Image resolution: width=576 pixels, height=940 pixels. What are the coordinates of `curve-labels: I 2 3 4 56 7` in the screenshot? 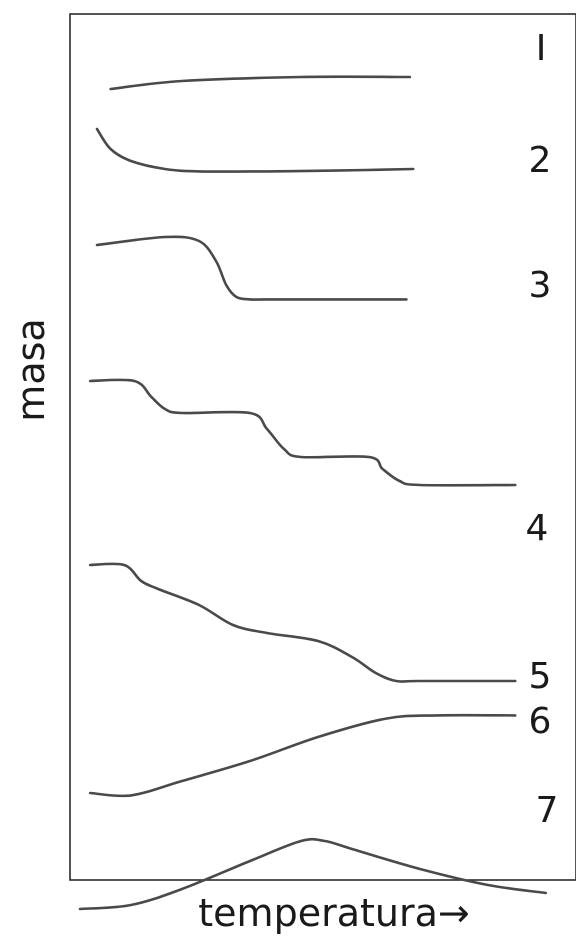 It's located at (542, 429).